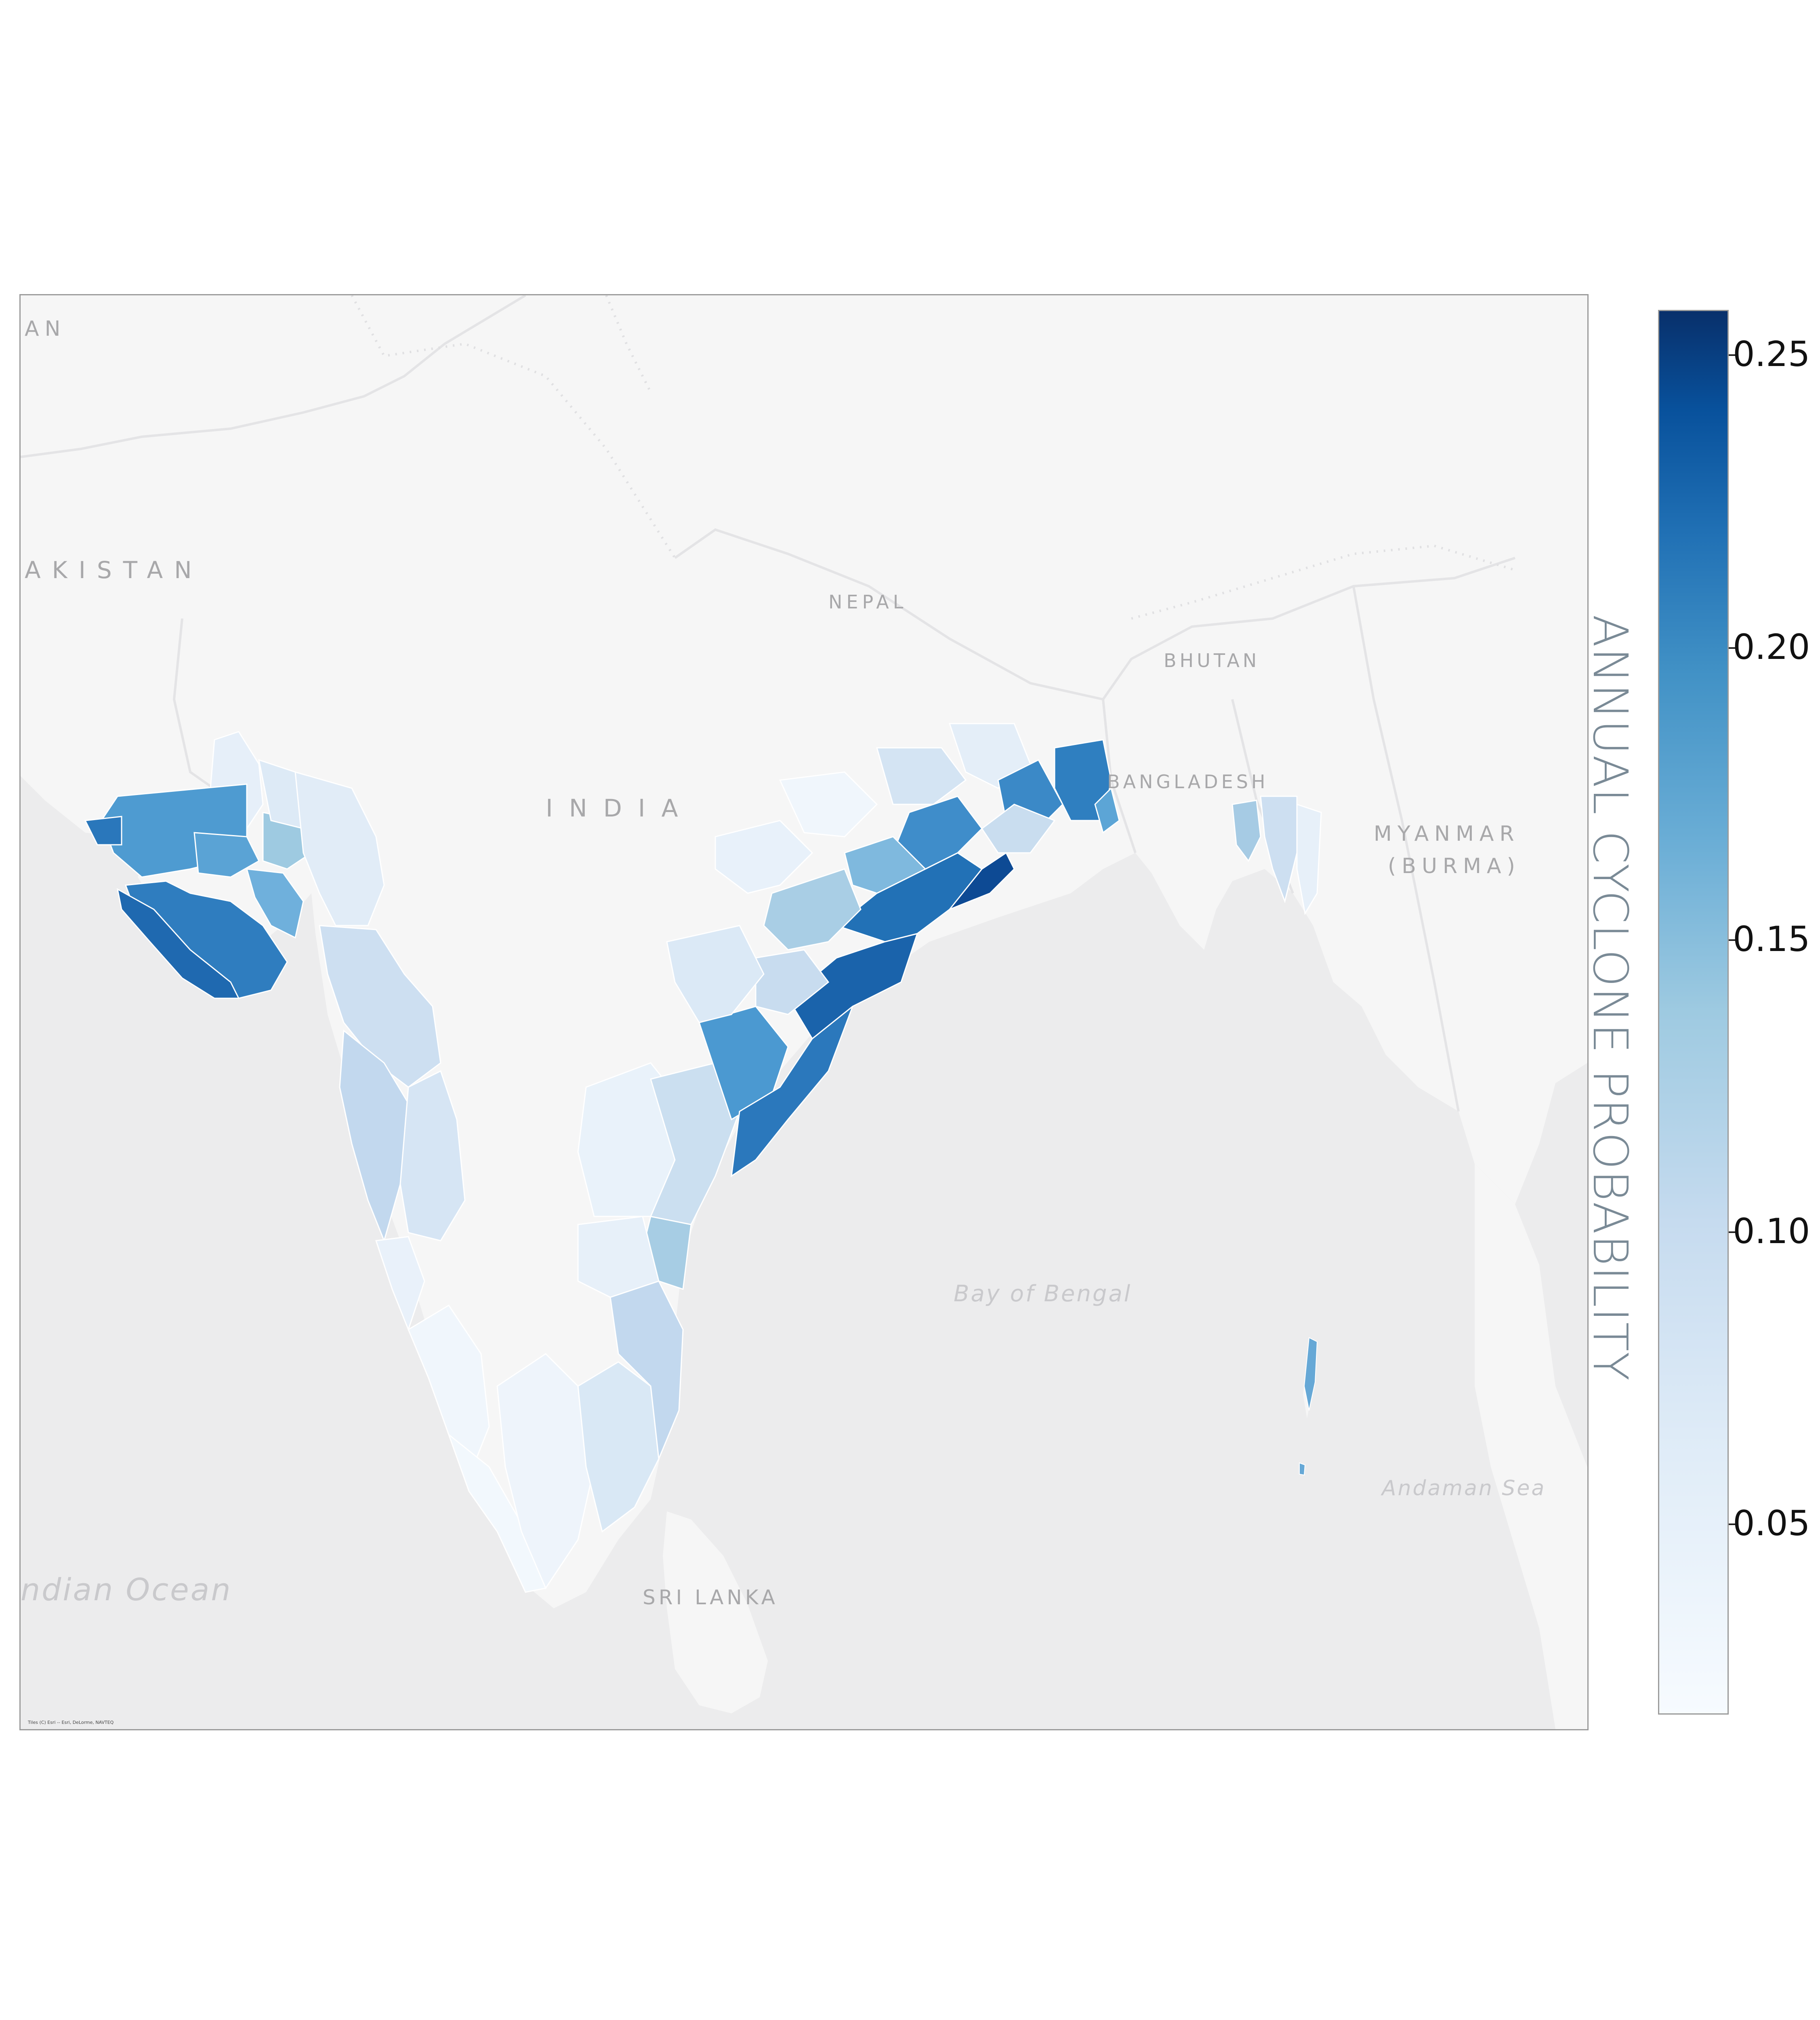  What do you see at coordinates (1771, 940) in the screenshot?
I see `colorbar-tick-label: 0.15` at bounding box center [1771, 940].